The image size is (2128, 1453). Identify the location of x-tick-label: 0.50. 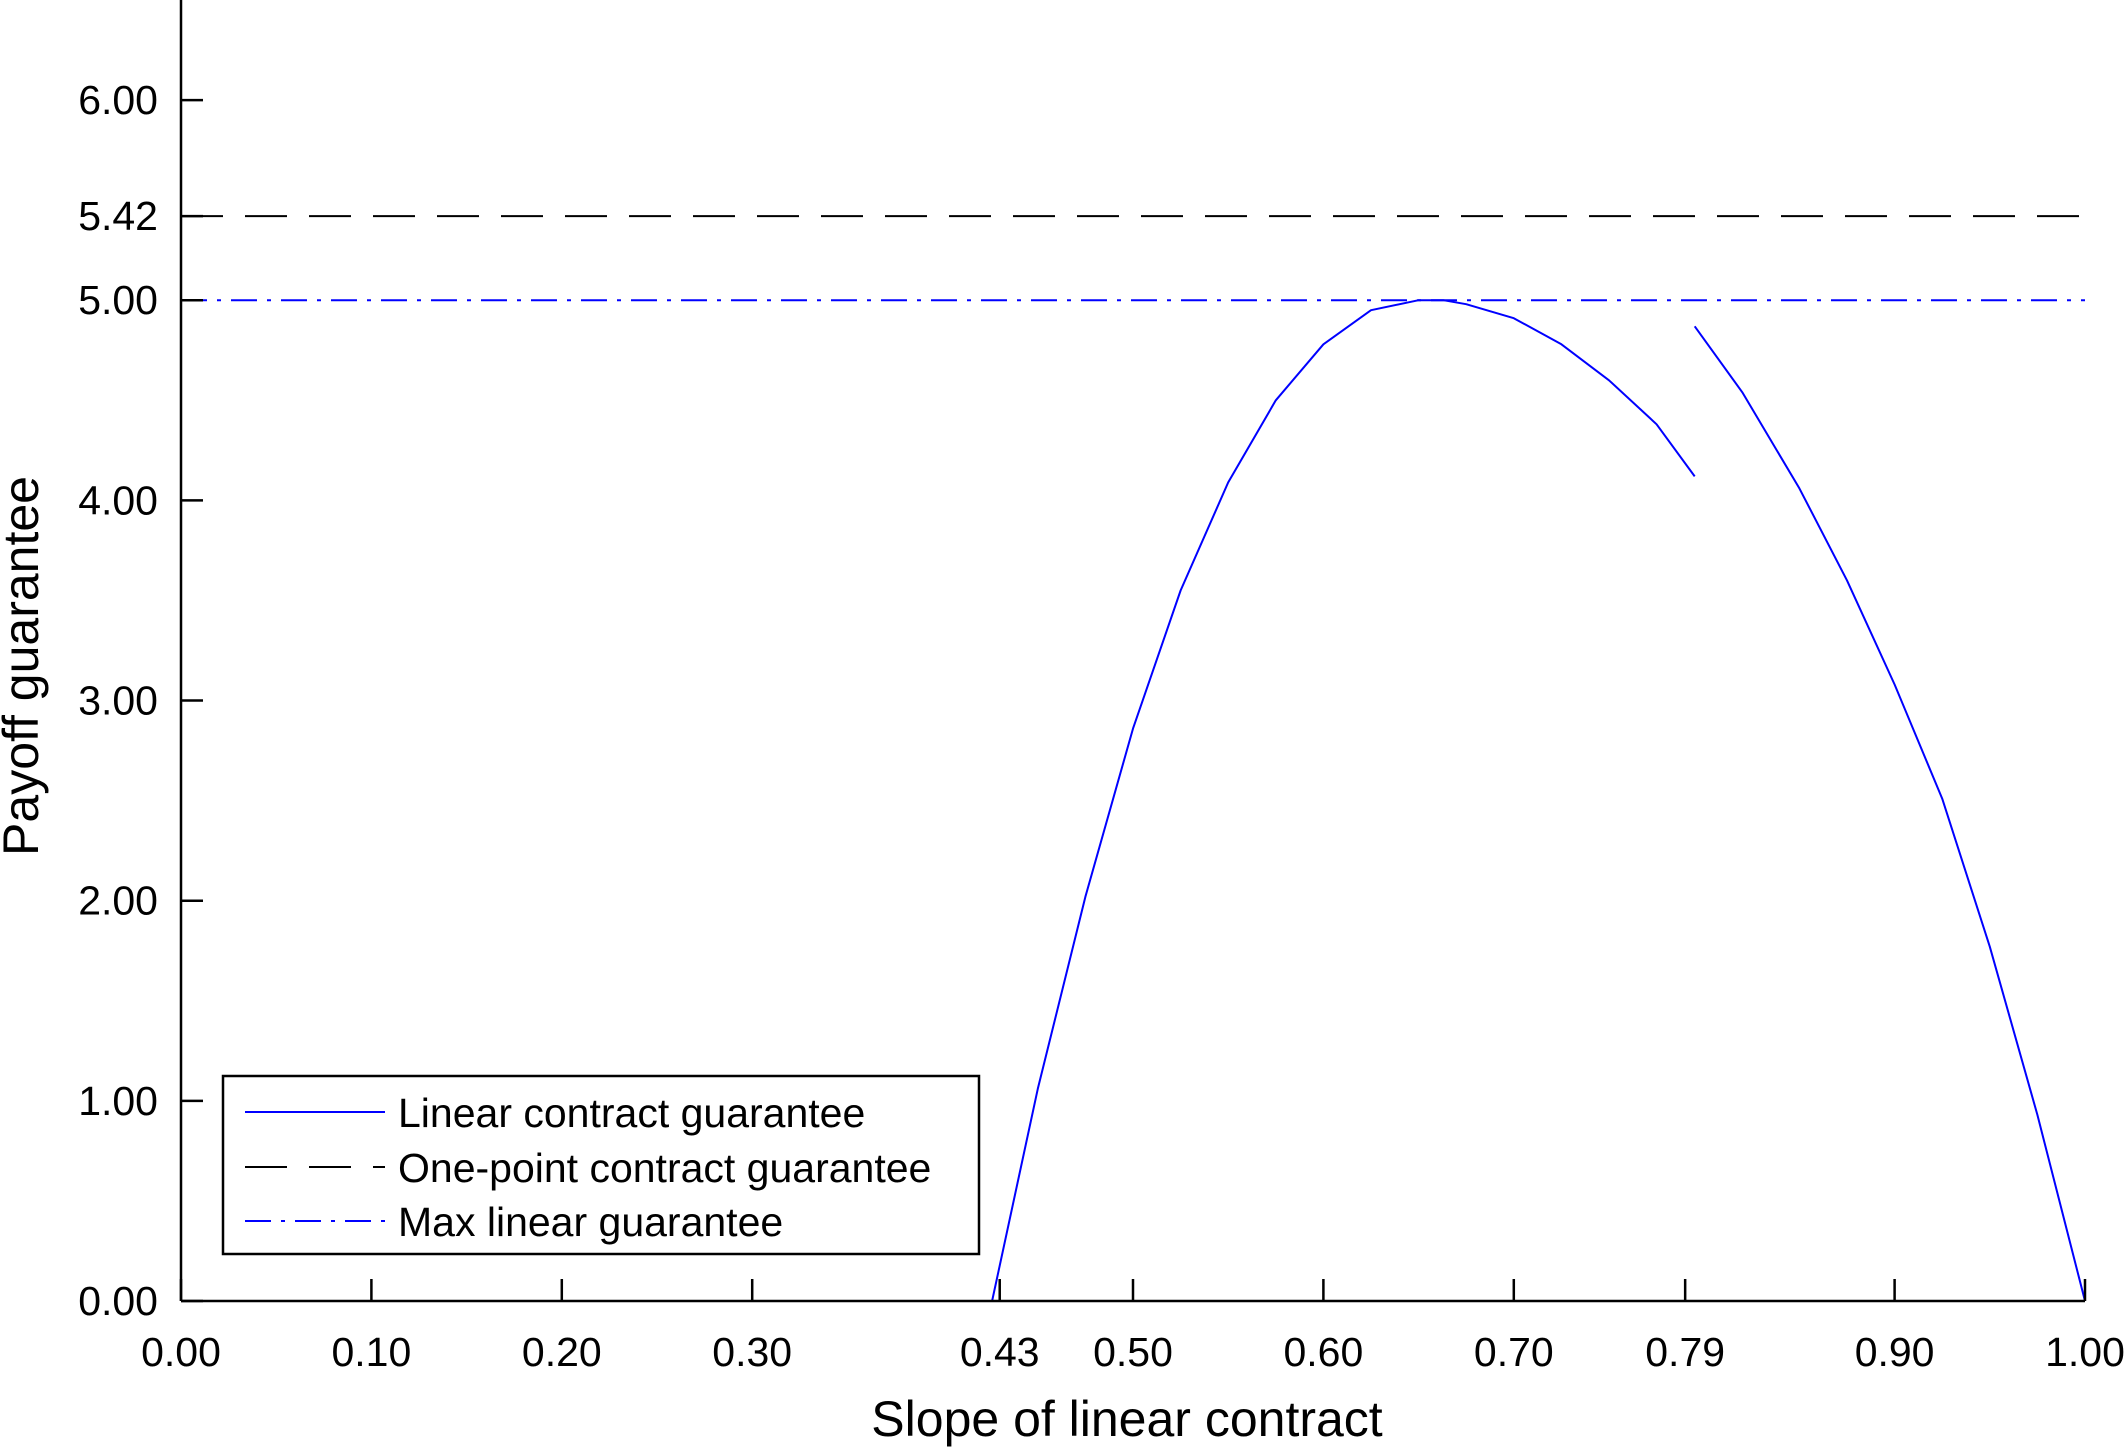
(1133, 1352).